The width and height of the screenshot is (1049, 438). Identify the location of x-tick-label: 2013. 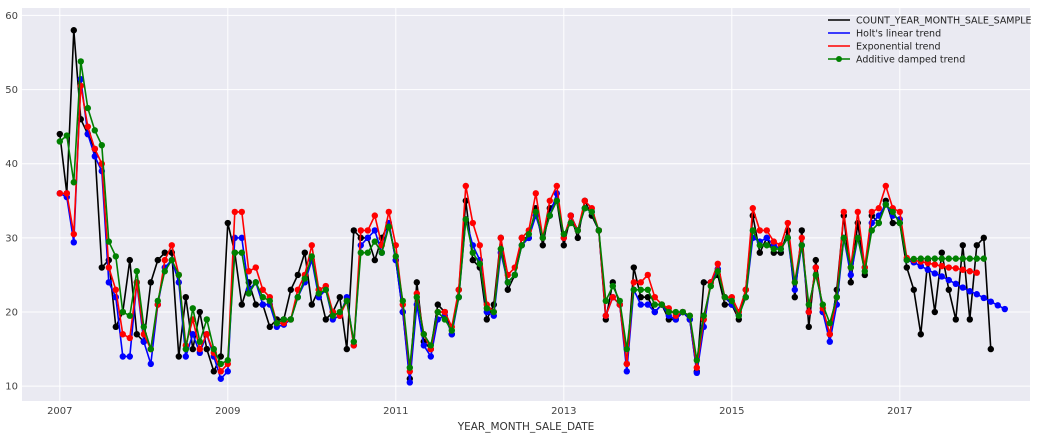
(563, 411).